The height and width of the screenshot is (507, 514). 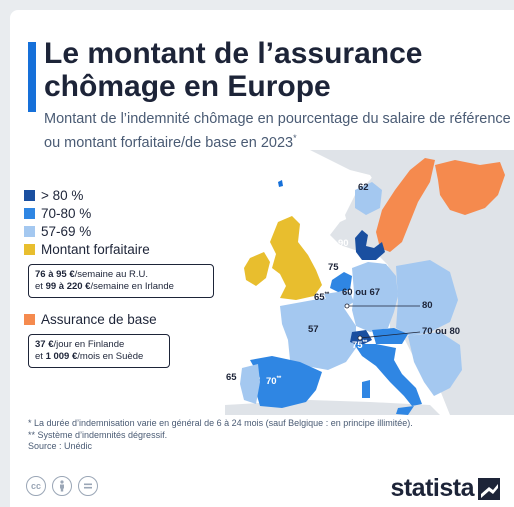 What do you see at coordinates (66, 213) in the screenshot?
I see `legend-label: 70-80 %` at bounding box center [66, 213].